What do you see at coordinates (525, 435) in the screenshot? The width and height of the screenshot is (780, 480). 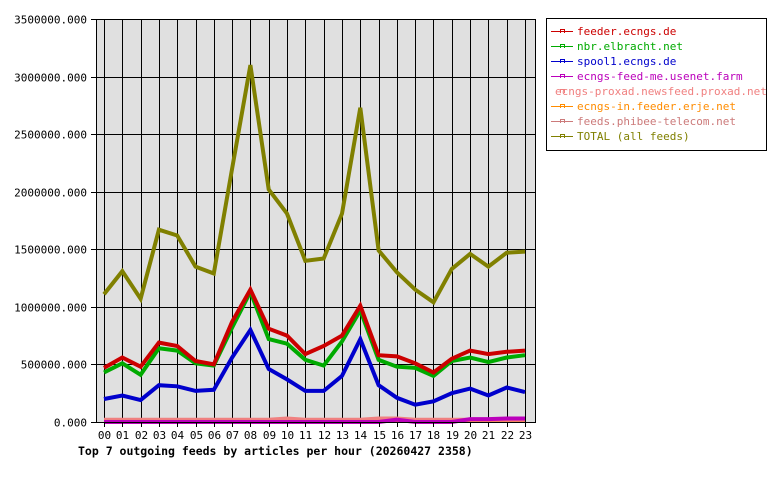 I see `x-tick-label: 23` at bounding box center [525, 435].